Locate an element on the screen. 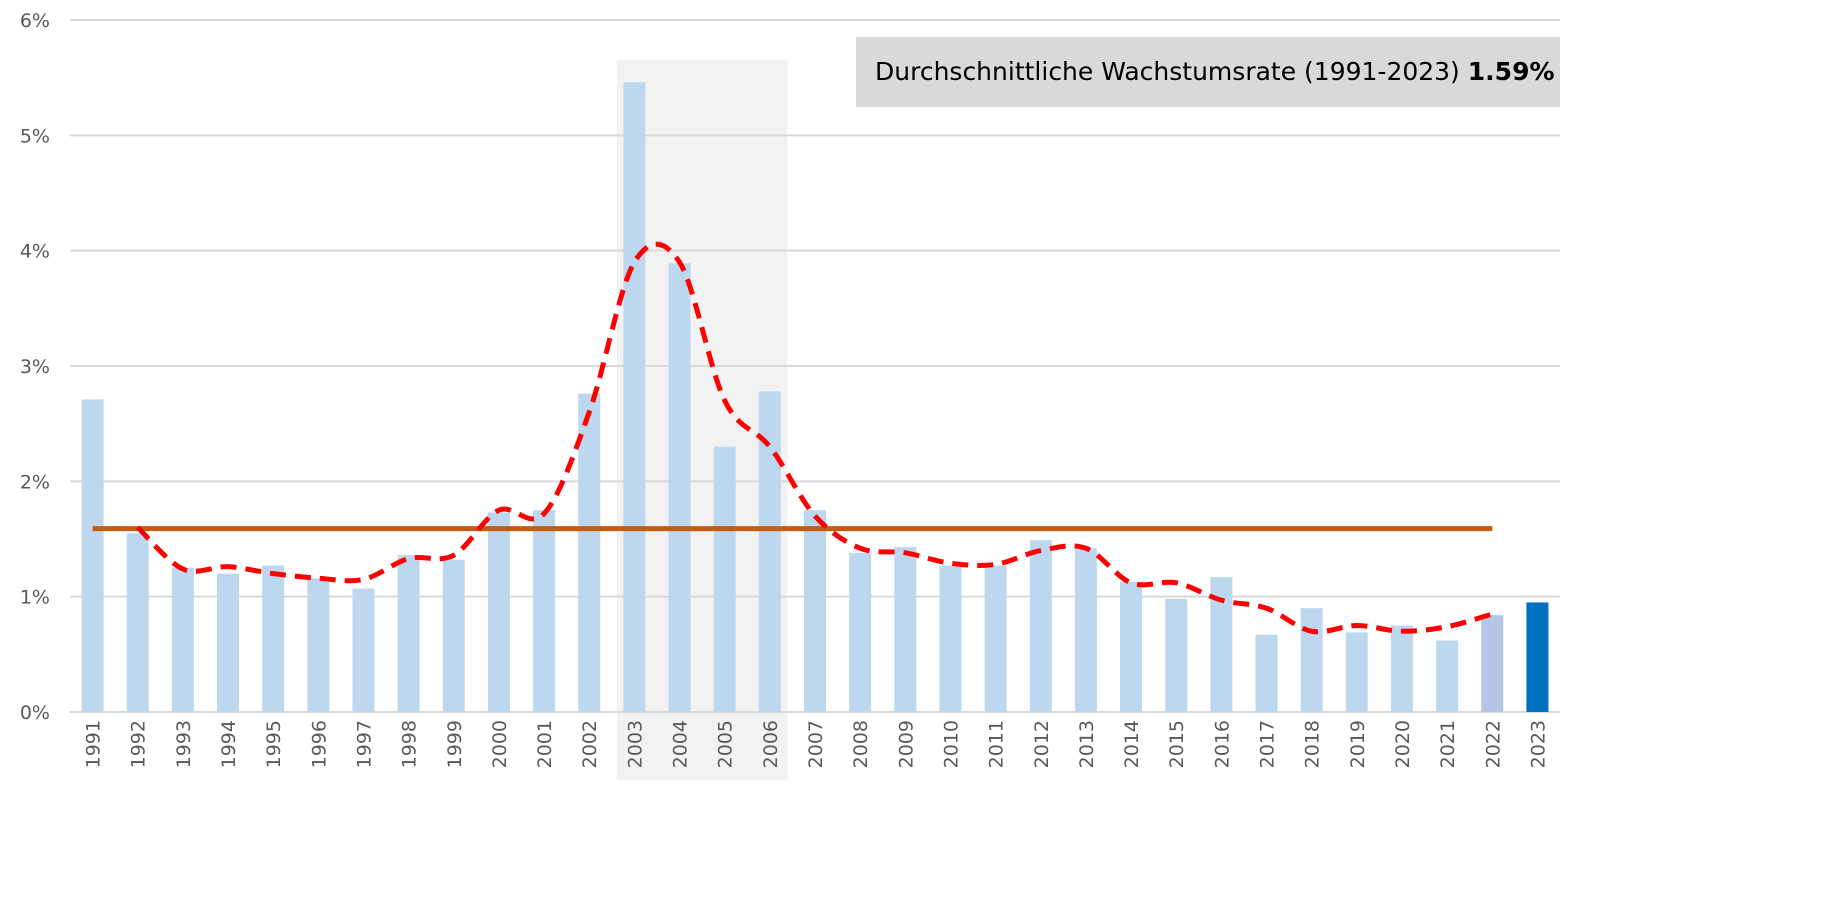 This screenshot has height=921, width=1843. annotation-box is located at coordinates (1208, 72).